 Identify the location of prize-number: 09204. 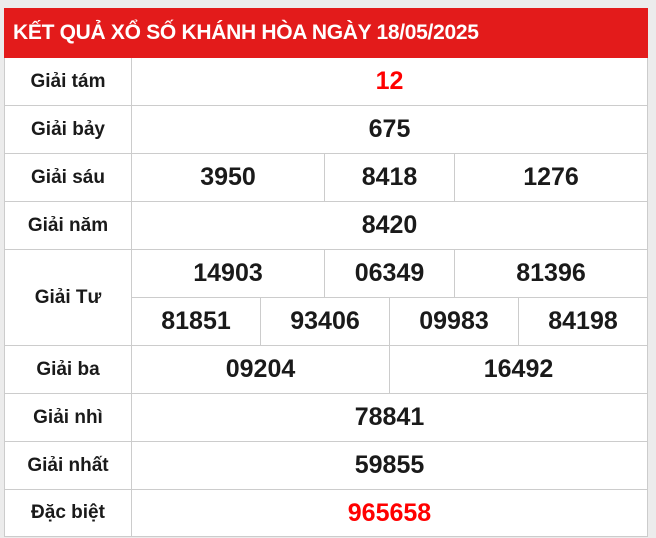
(261, 370).